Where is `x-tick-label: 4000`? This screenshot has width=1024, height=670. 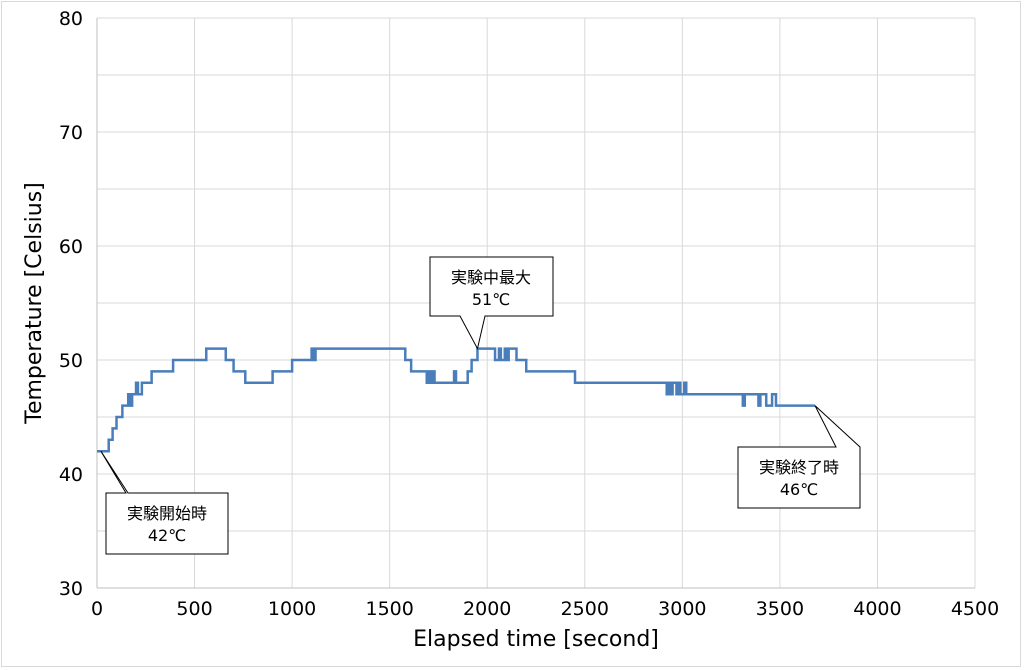
x-tick-label: 4000 is located at coordinates (877, 609).